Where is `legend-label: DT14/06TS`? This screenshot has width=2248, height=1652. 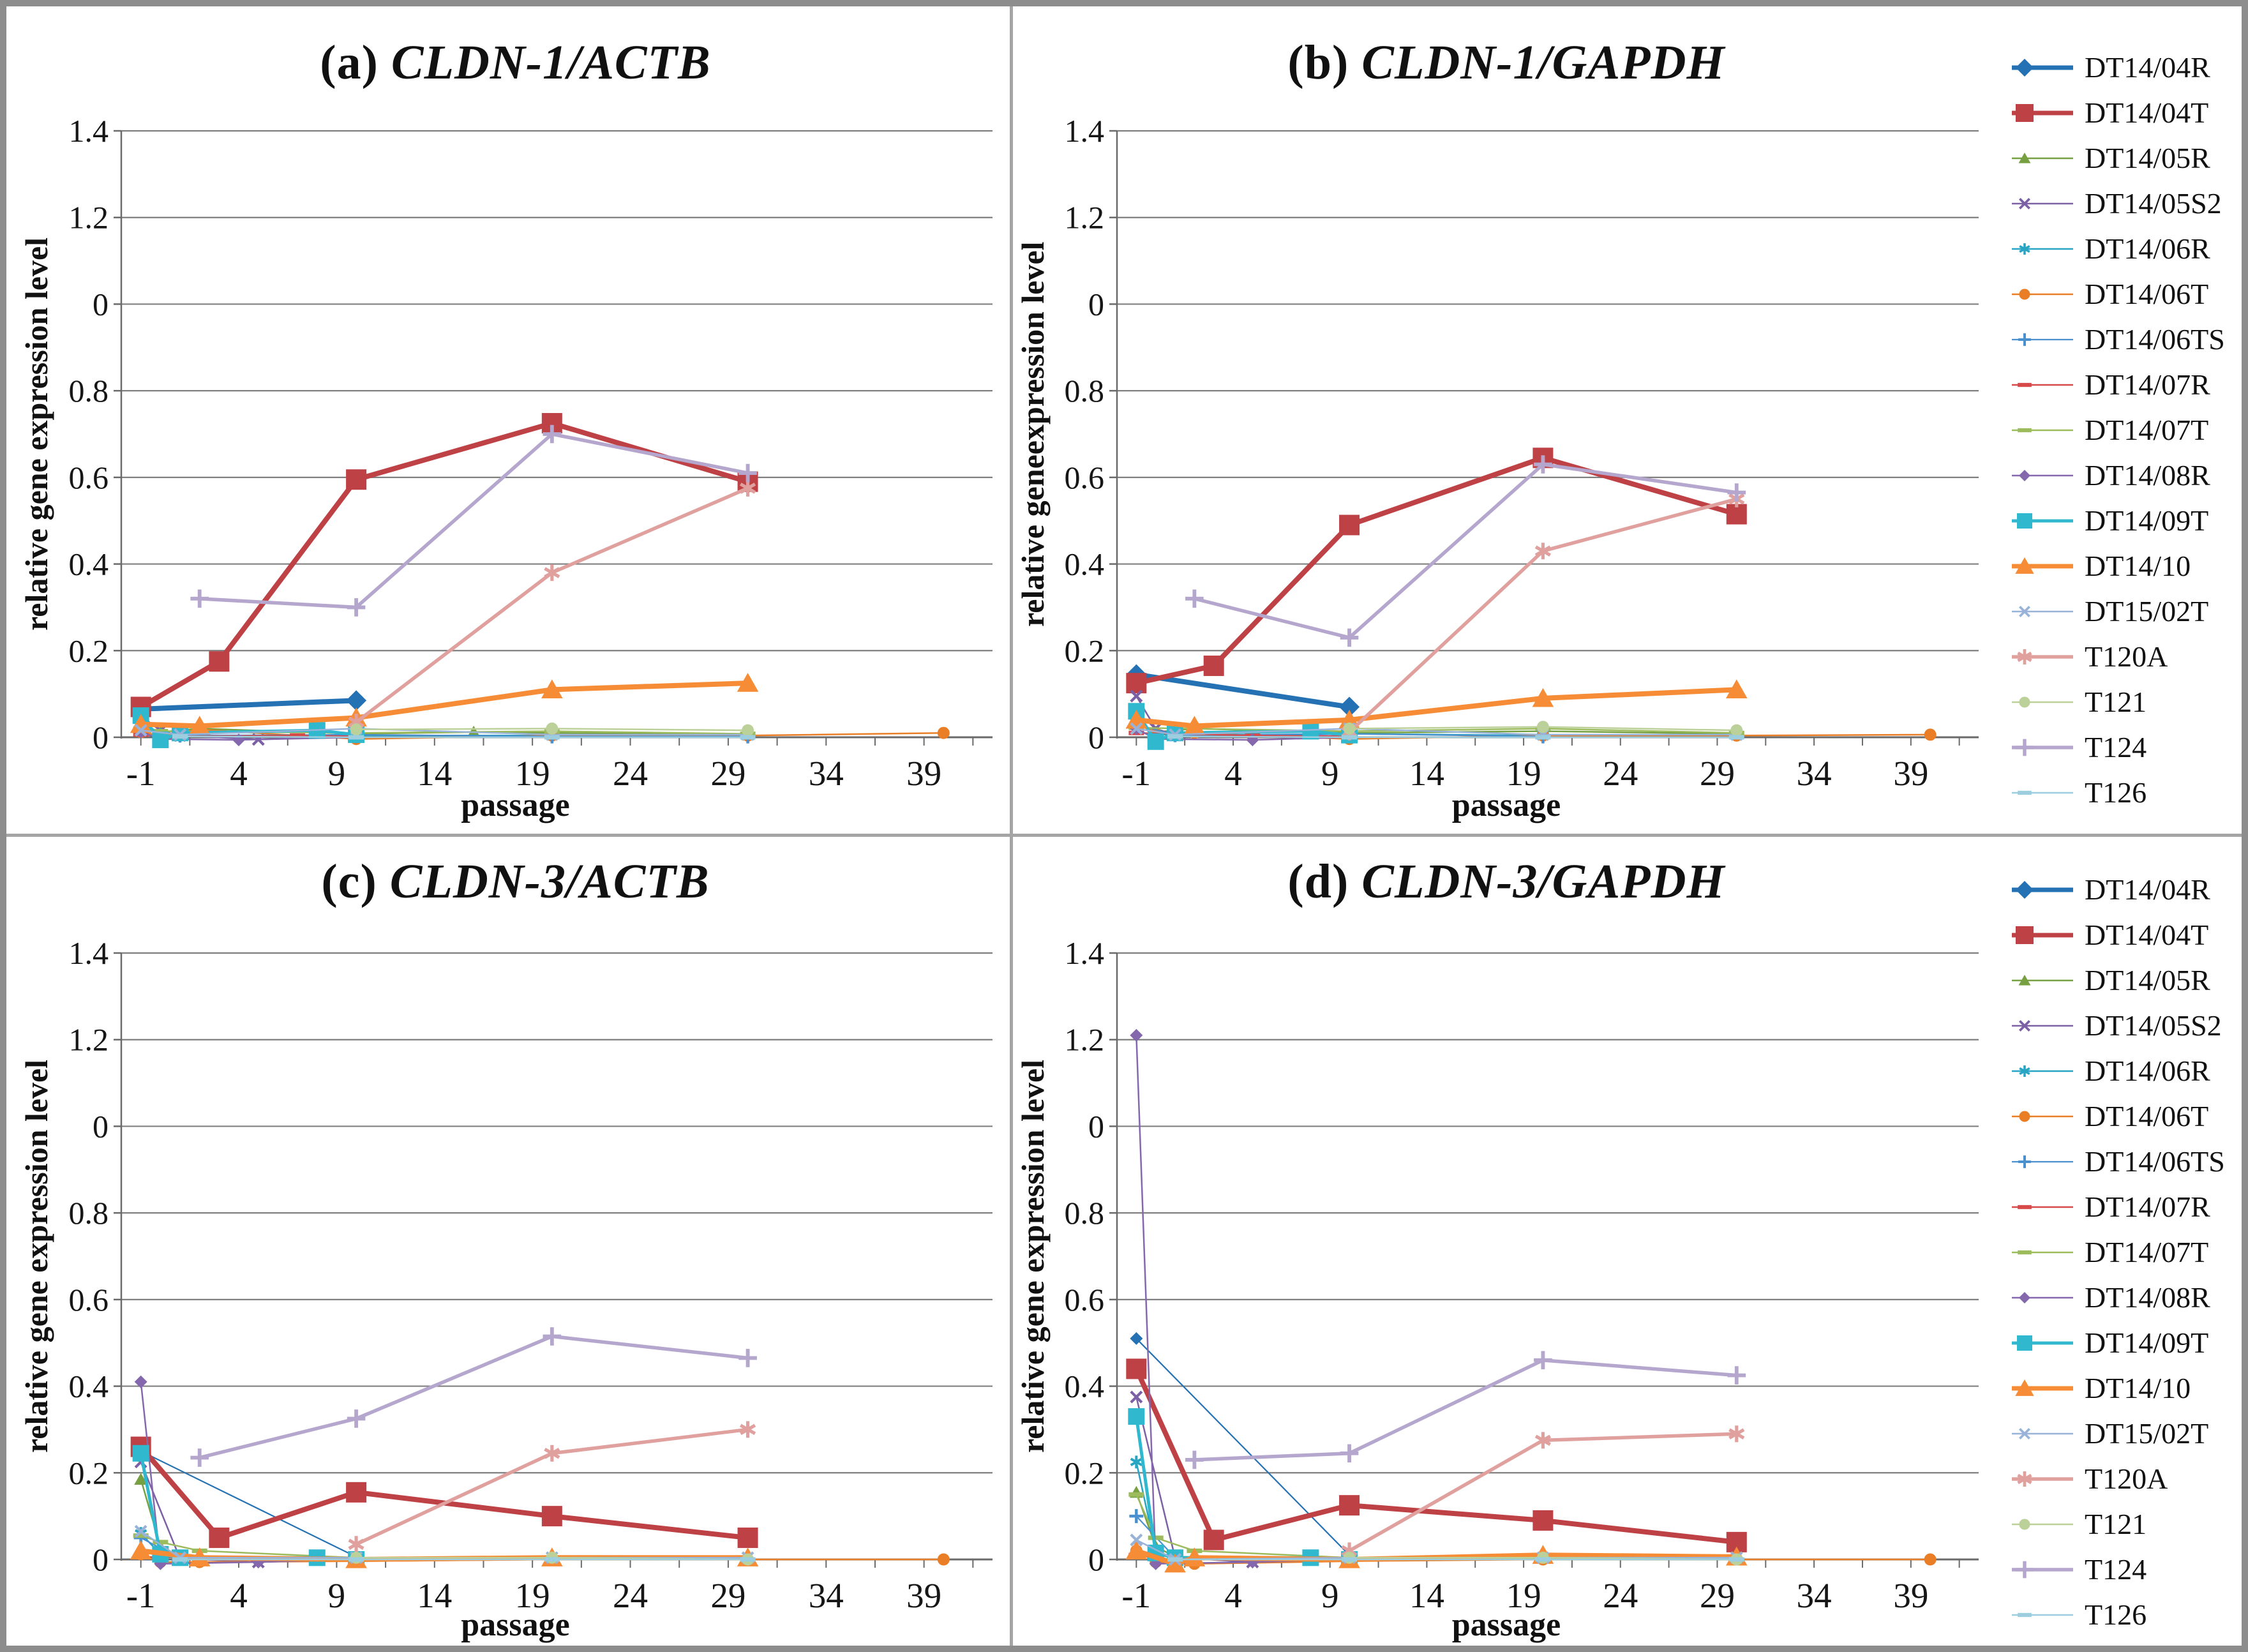
legend-label: DT14/06TS is located at coordinates (2155, 1161).